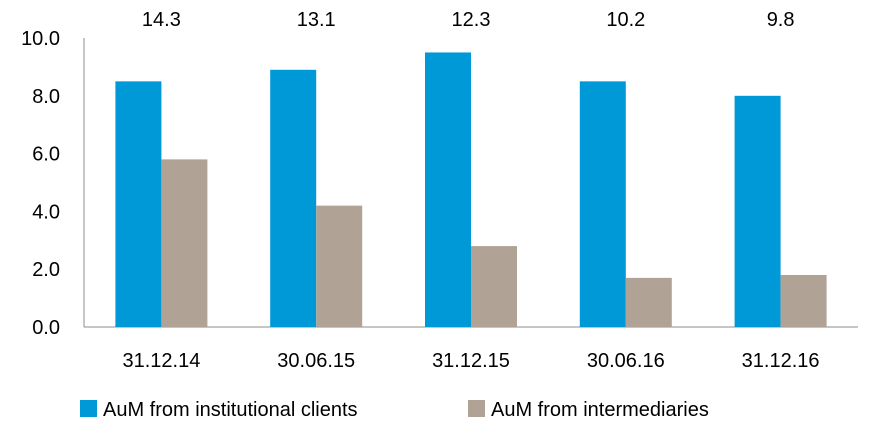  What do you see at coordinates (230, 410) in the screenshot?
I see `legend-label-institutional: AuM from institutional clients` at bounding box center [230, 410].